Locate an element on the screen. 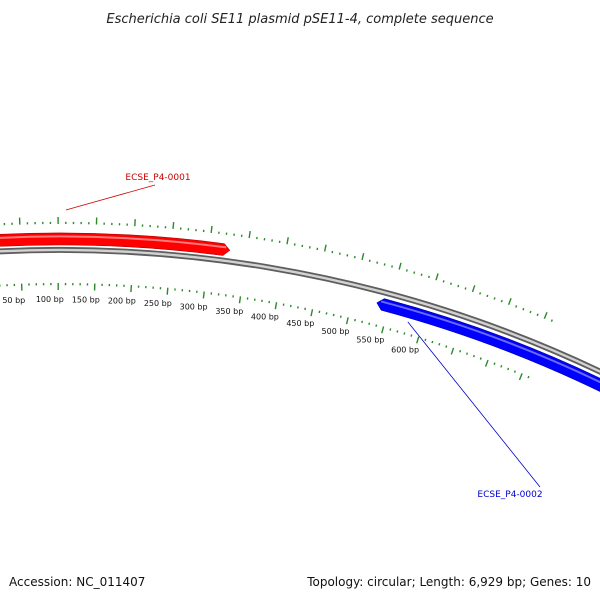 The image size is (600, 600). accession-label: Accession: NC_011407 is located at coordinates (77, 582).